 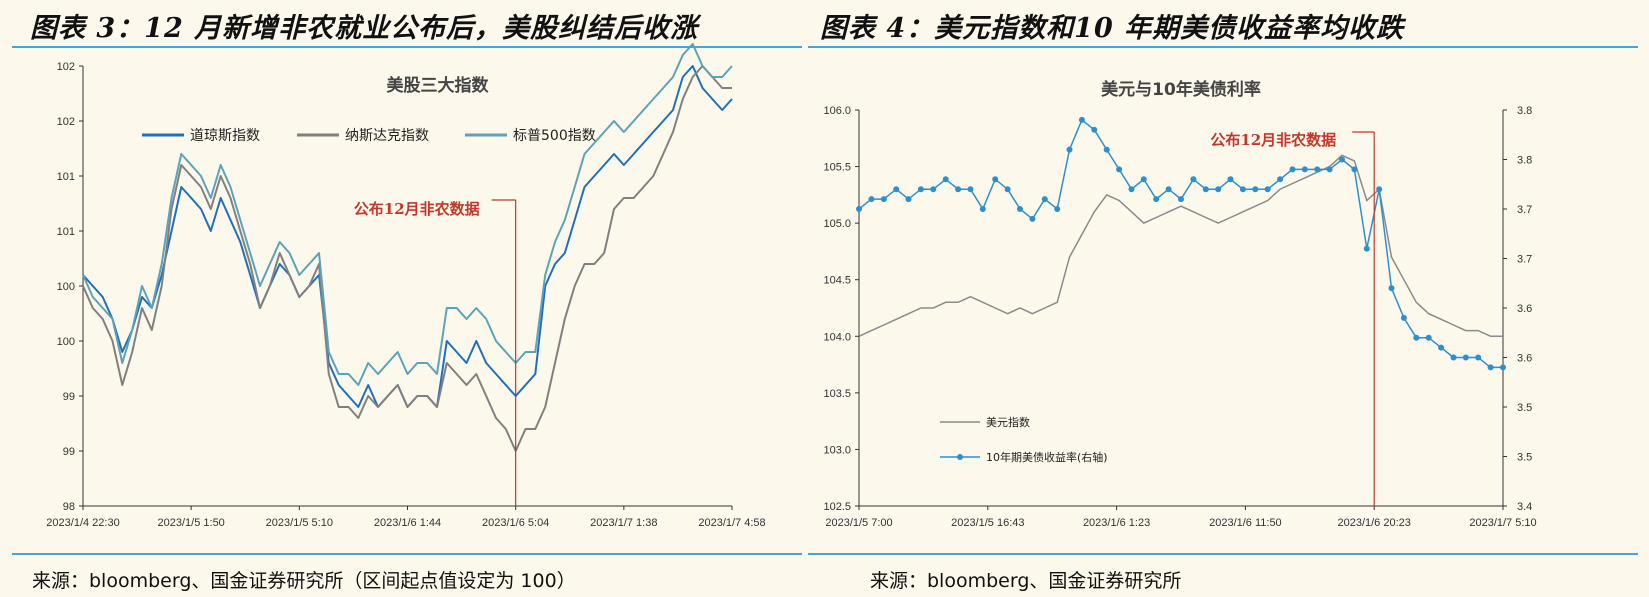 What do you see at coordinates (387, 136) in the screenshot?
I see `left-legend-label: 纳斯达克指数` at bounding box center [387, 136].